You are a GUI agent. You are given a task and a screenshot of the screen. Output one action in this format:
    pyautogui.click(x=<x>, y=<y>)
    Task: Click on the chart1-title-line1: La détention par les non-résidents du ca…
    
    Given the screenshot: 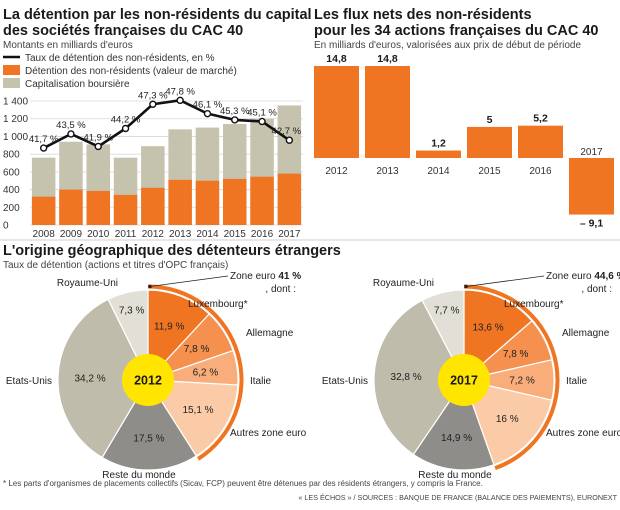 What is the action you would take?
    pyautogui.click(x=157, y=15)
    